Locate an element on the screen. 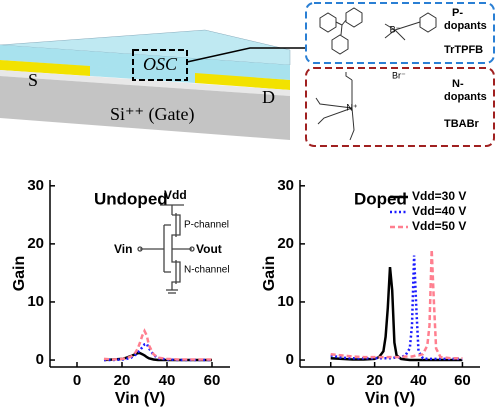  counter-ion: Br⁻ is located at coordinates (399, 75).